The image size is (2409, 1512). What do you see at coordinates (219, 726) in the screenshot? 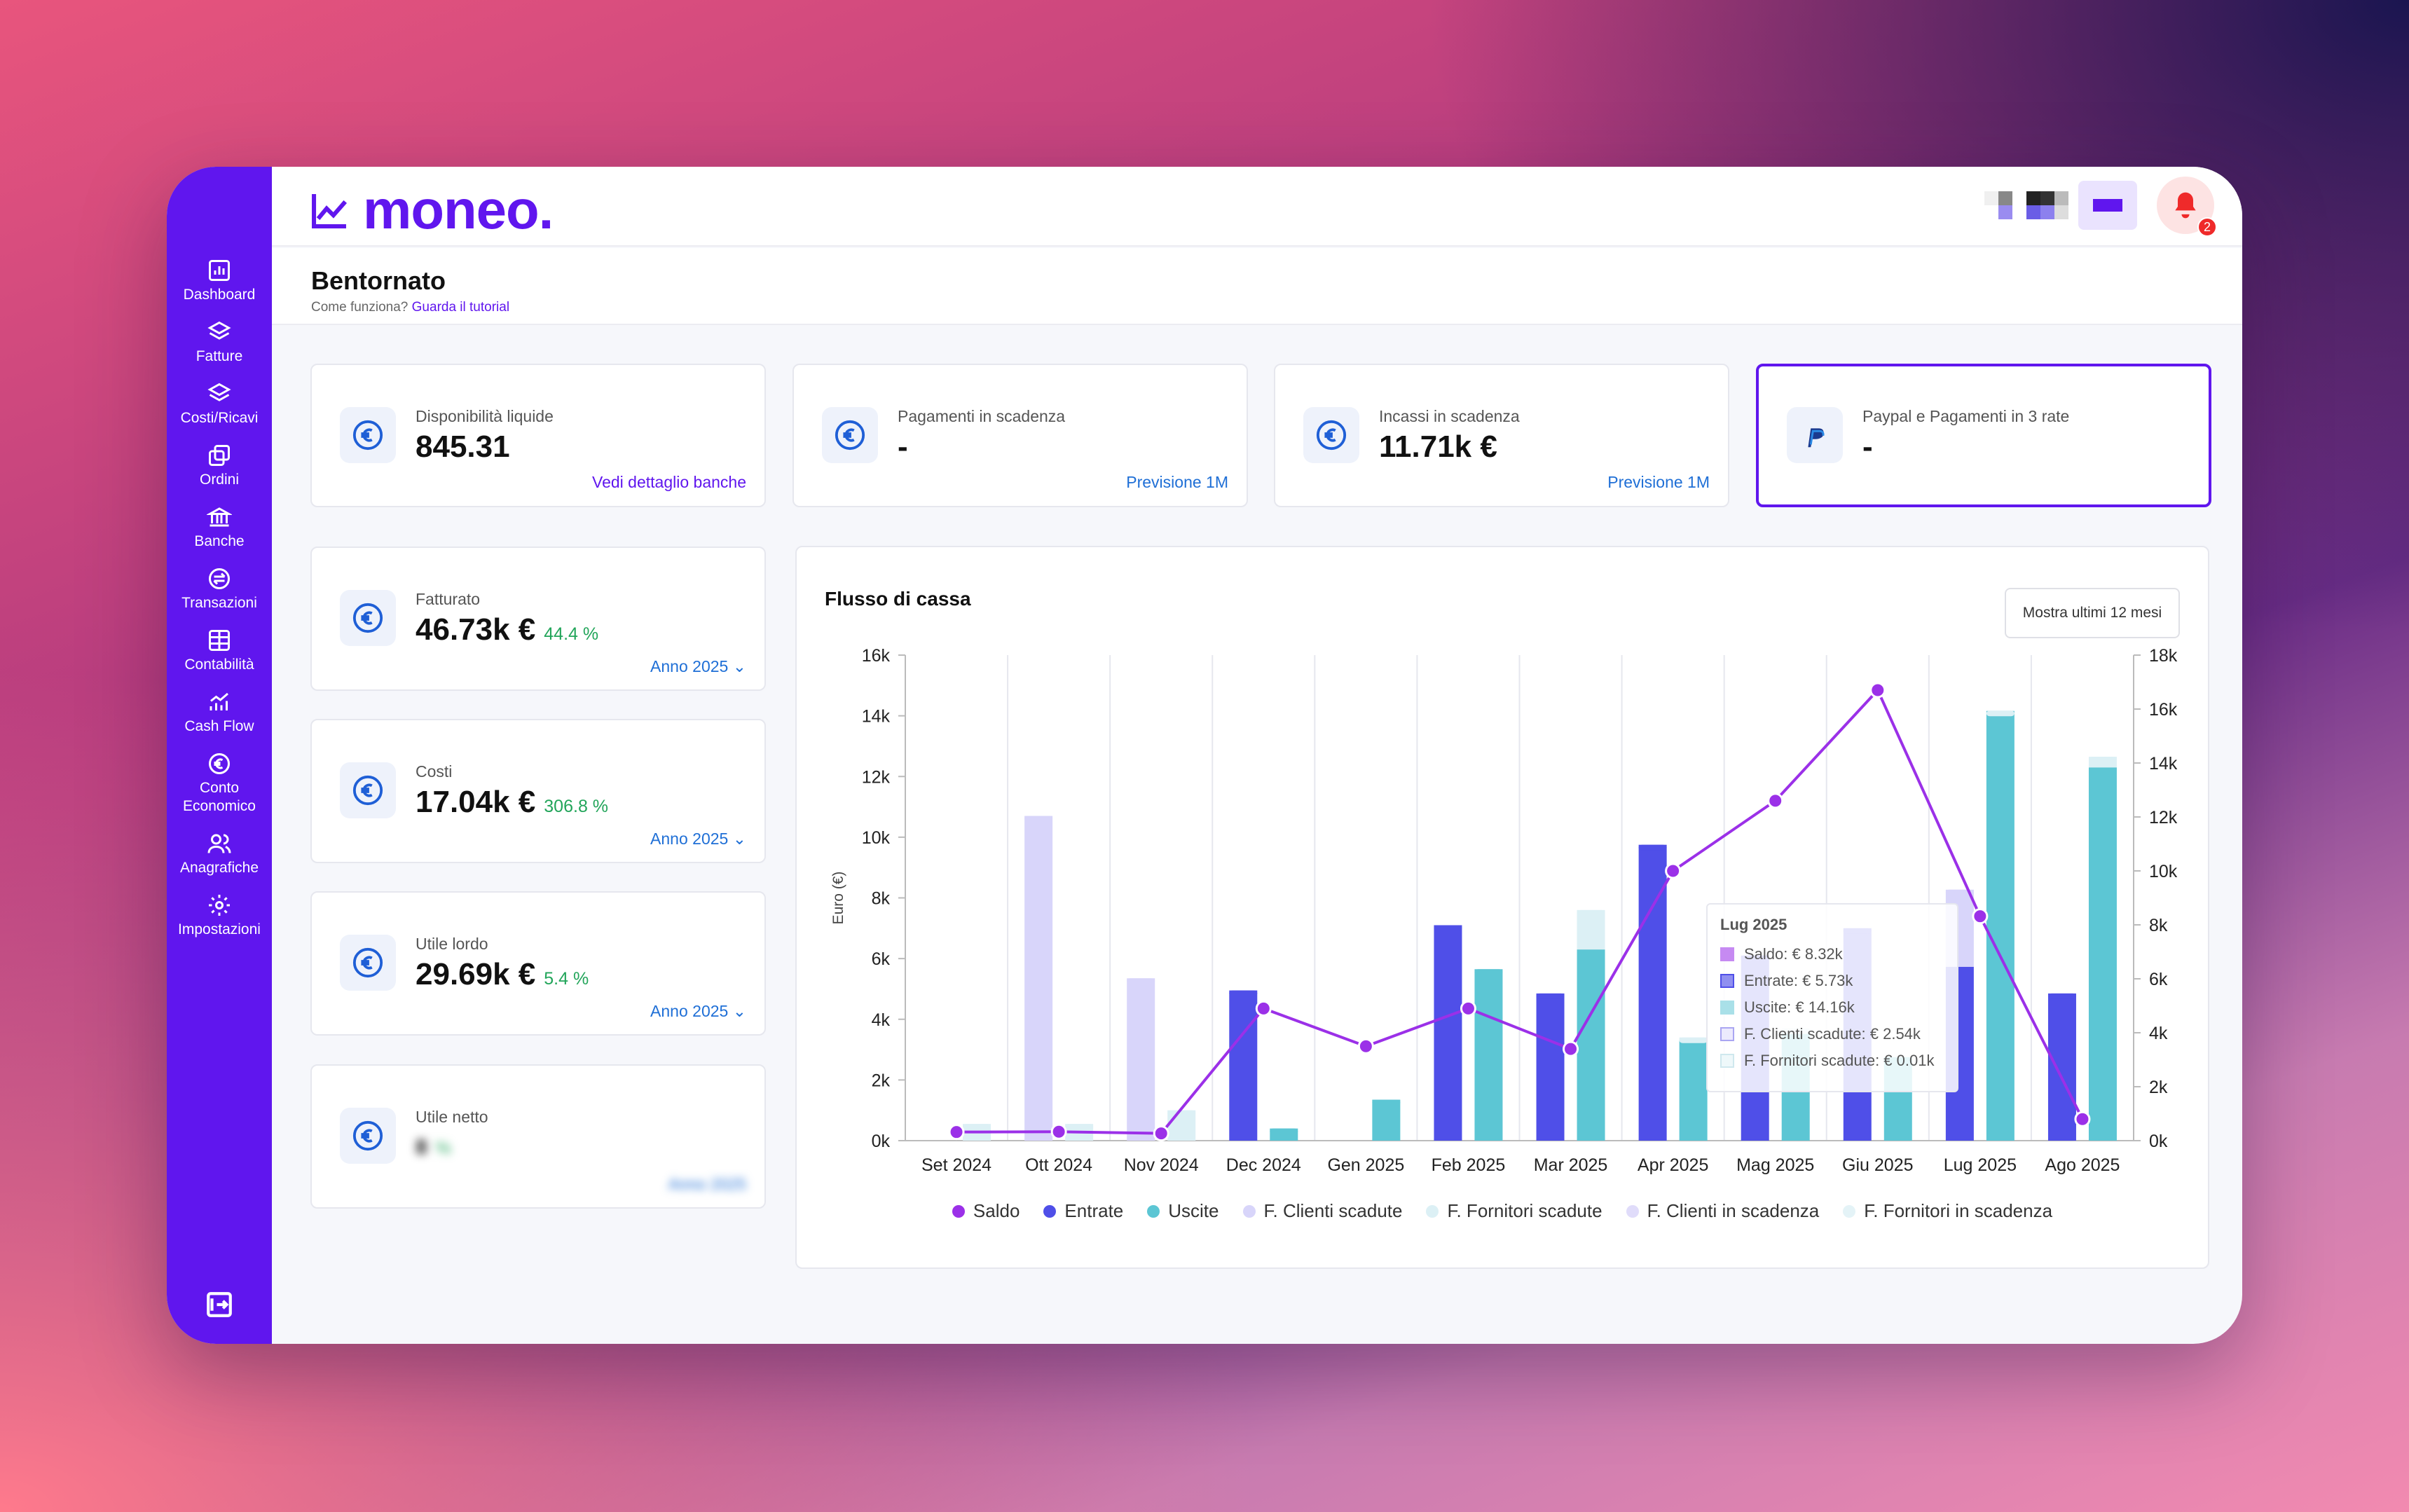
I see `sidebar-item-label: Cash Flow` at bounding box center [219, 726].